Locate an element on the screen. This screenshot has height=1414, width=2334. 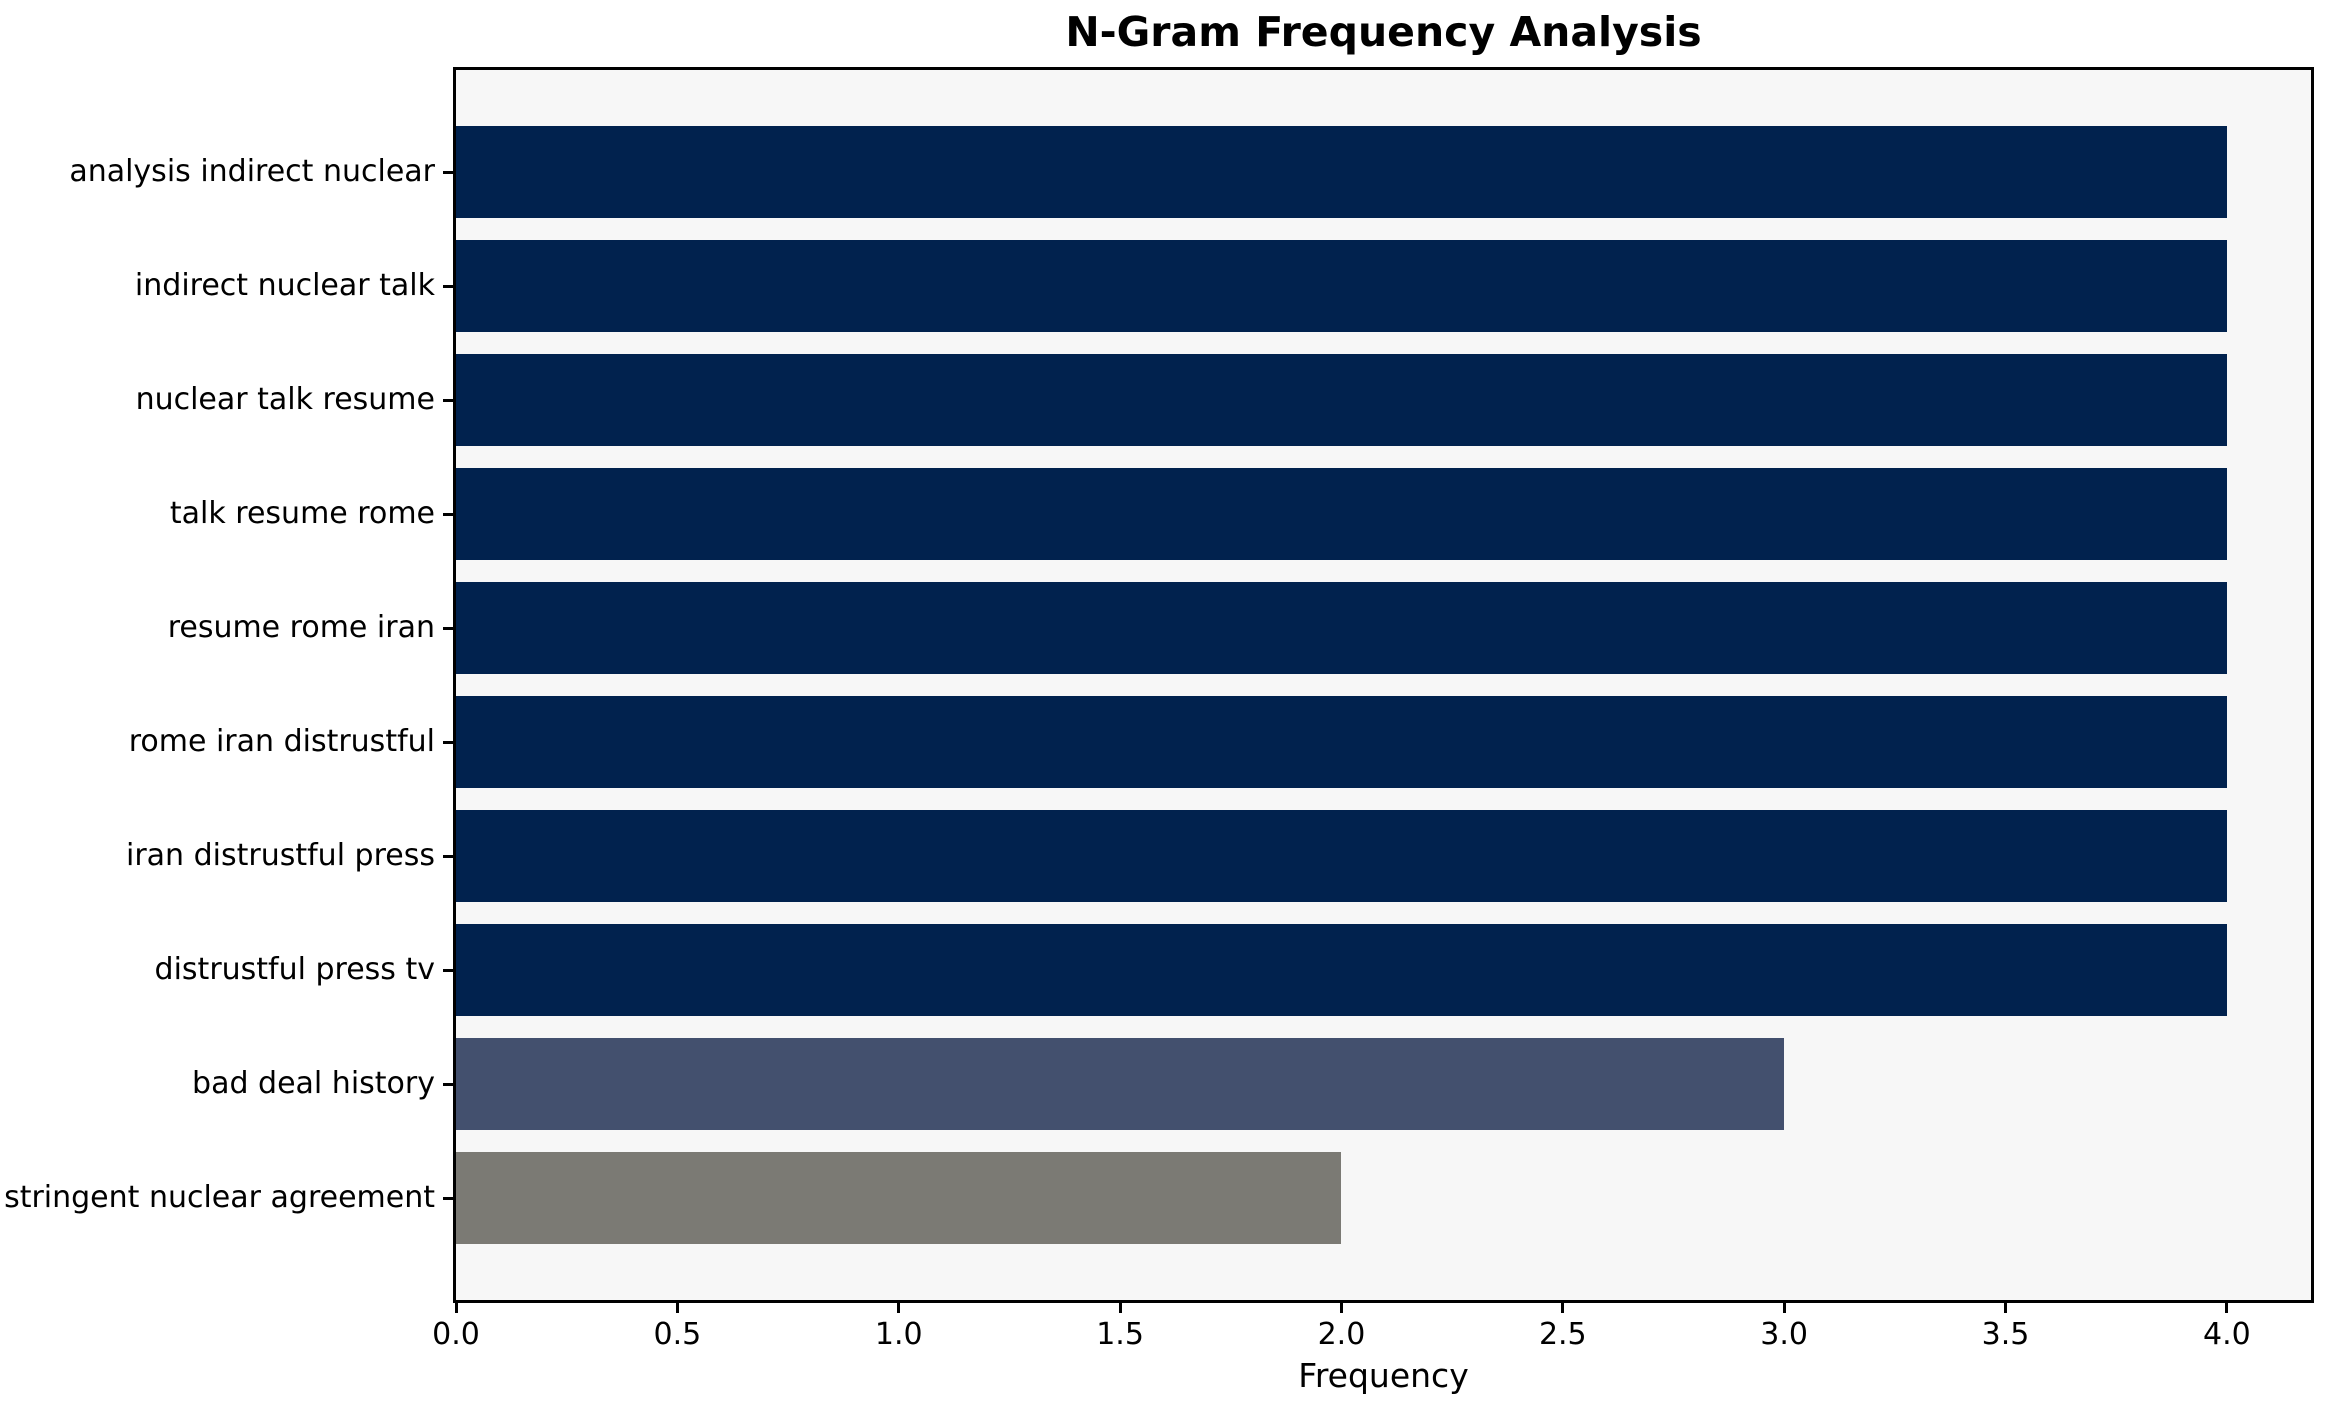
x-tick-label: 1.0 is located at coordinates (898, 1334).